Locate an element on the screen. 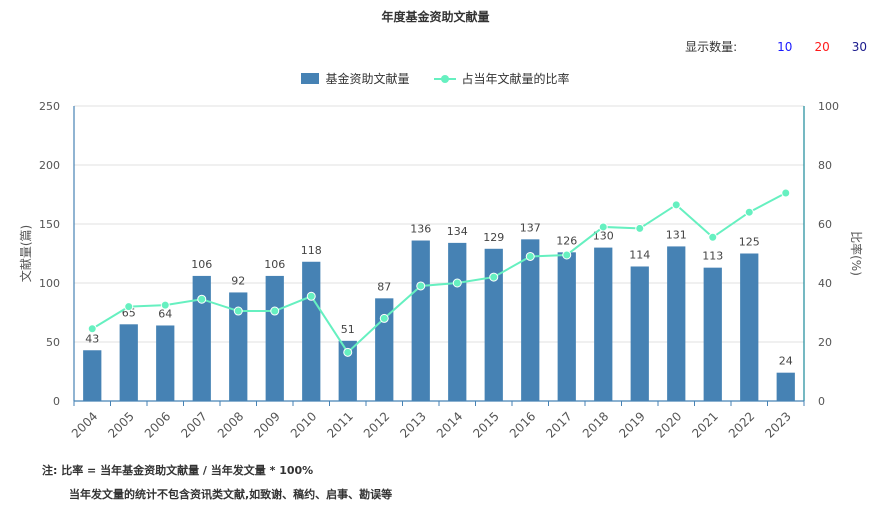  x-tick-label: 2022 is located at coordinates (741, 424).